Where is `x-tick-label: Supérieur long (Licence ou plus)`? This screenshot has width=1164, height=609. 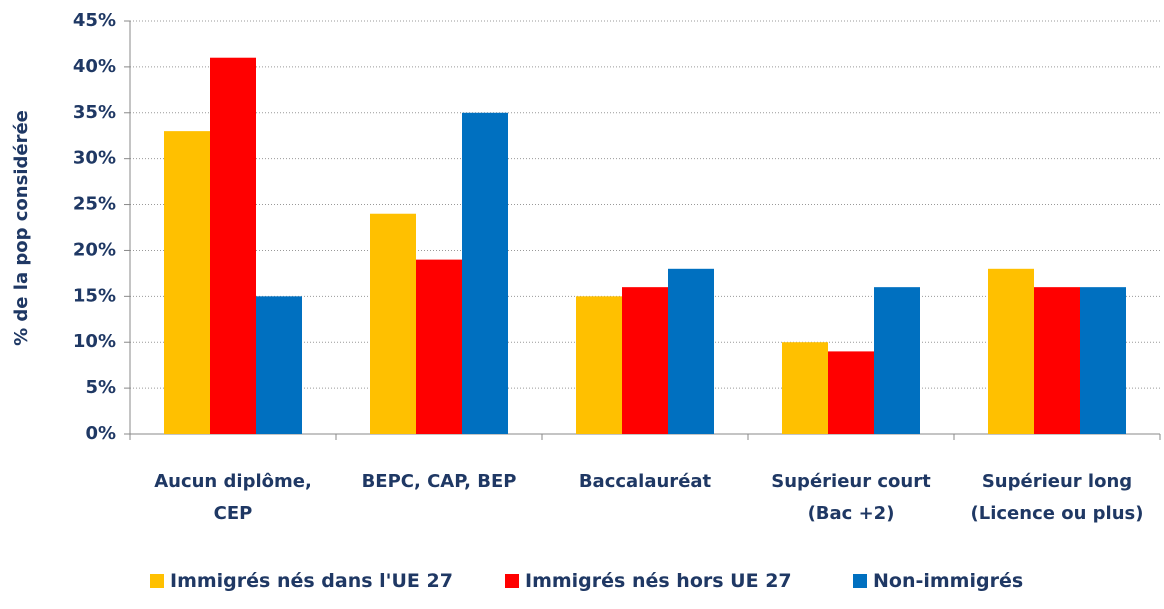
x-tick-label: Supérieur long (Licence ou plus) is located at coordinates (1057, 497).